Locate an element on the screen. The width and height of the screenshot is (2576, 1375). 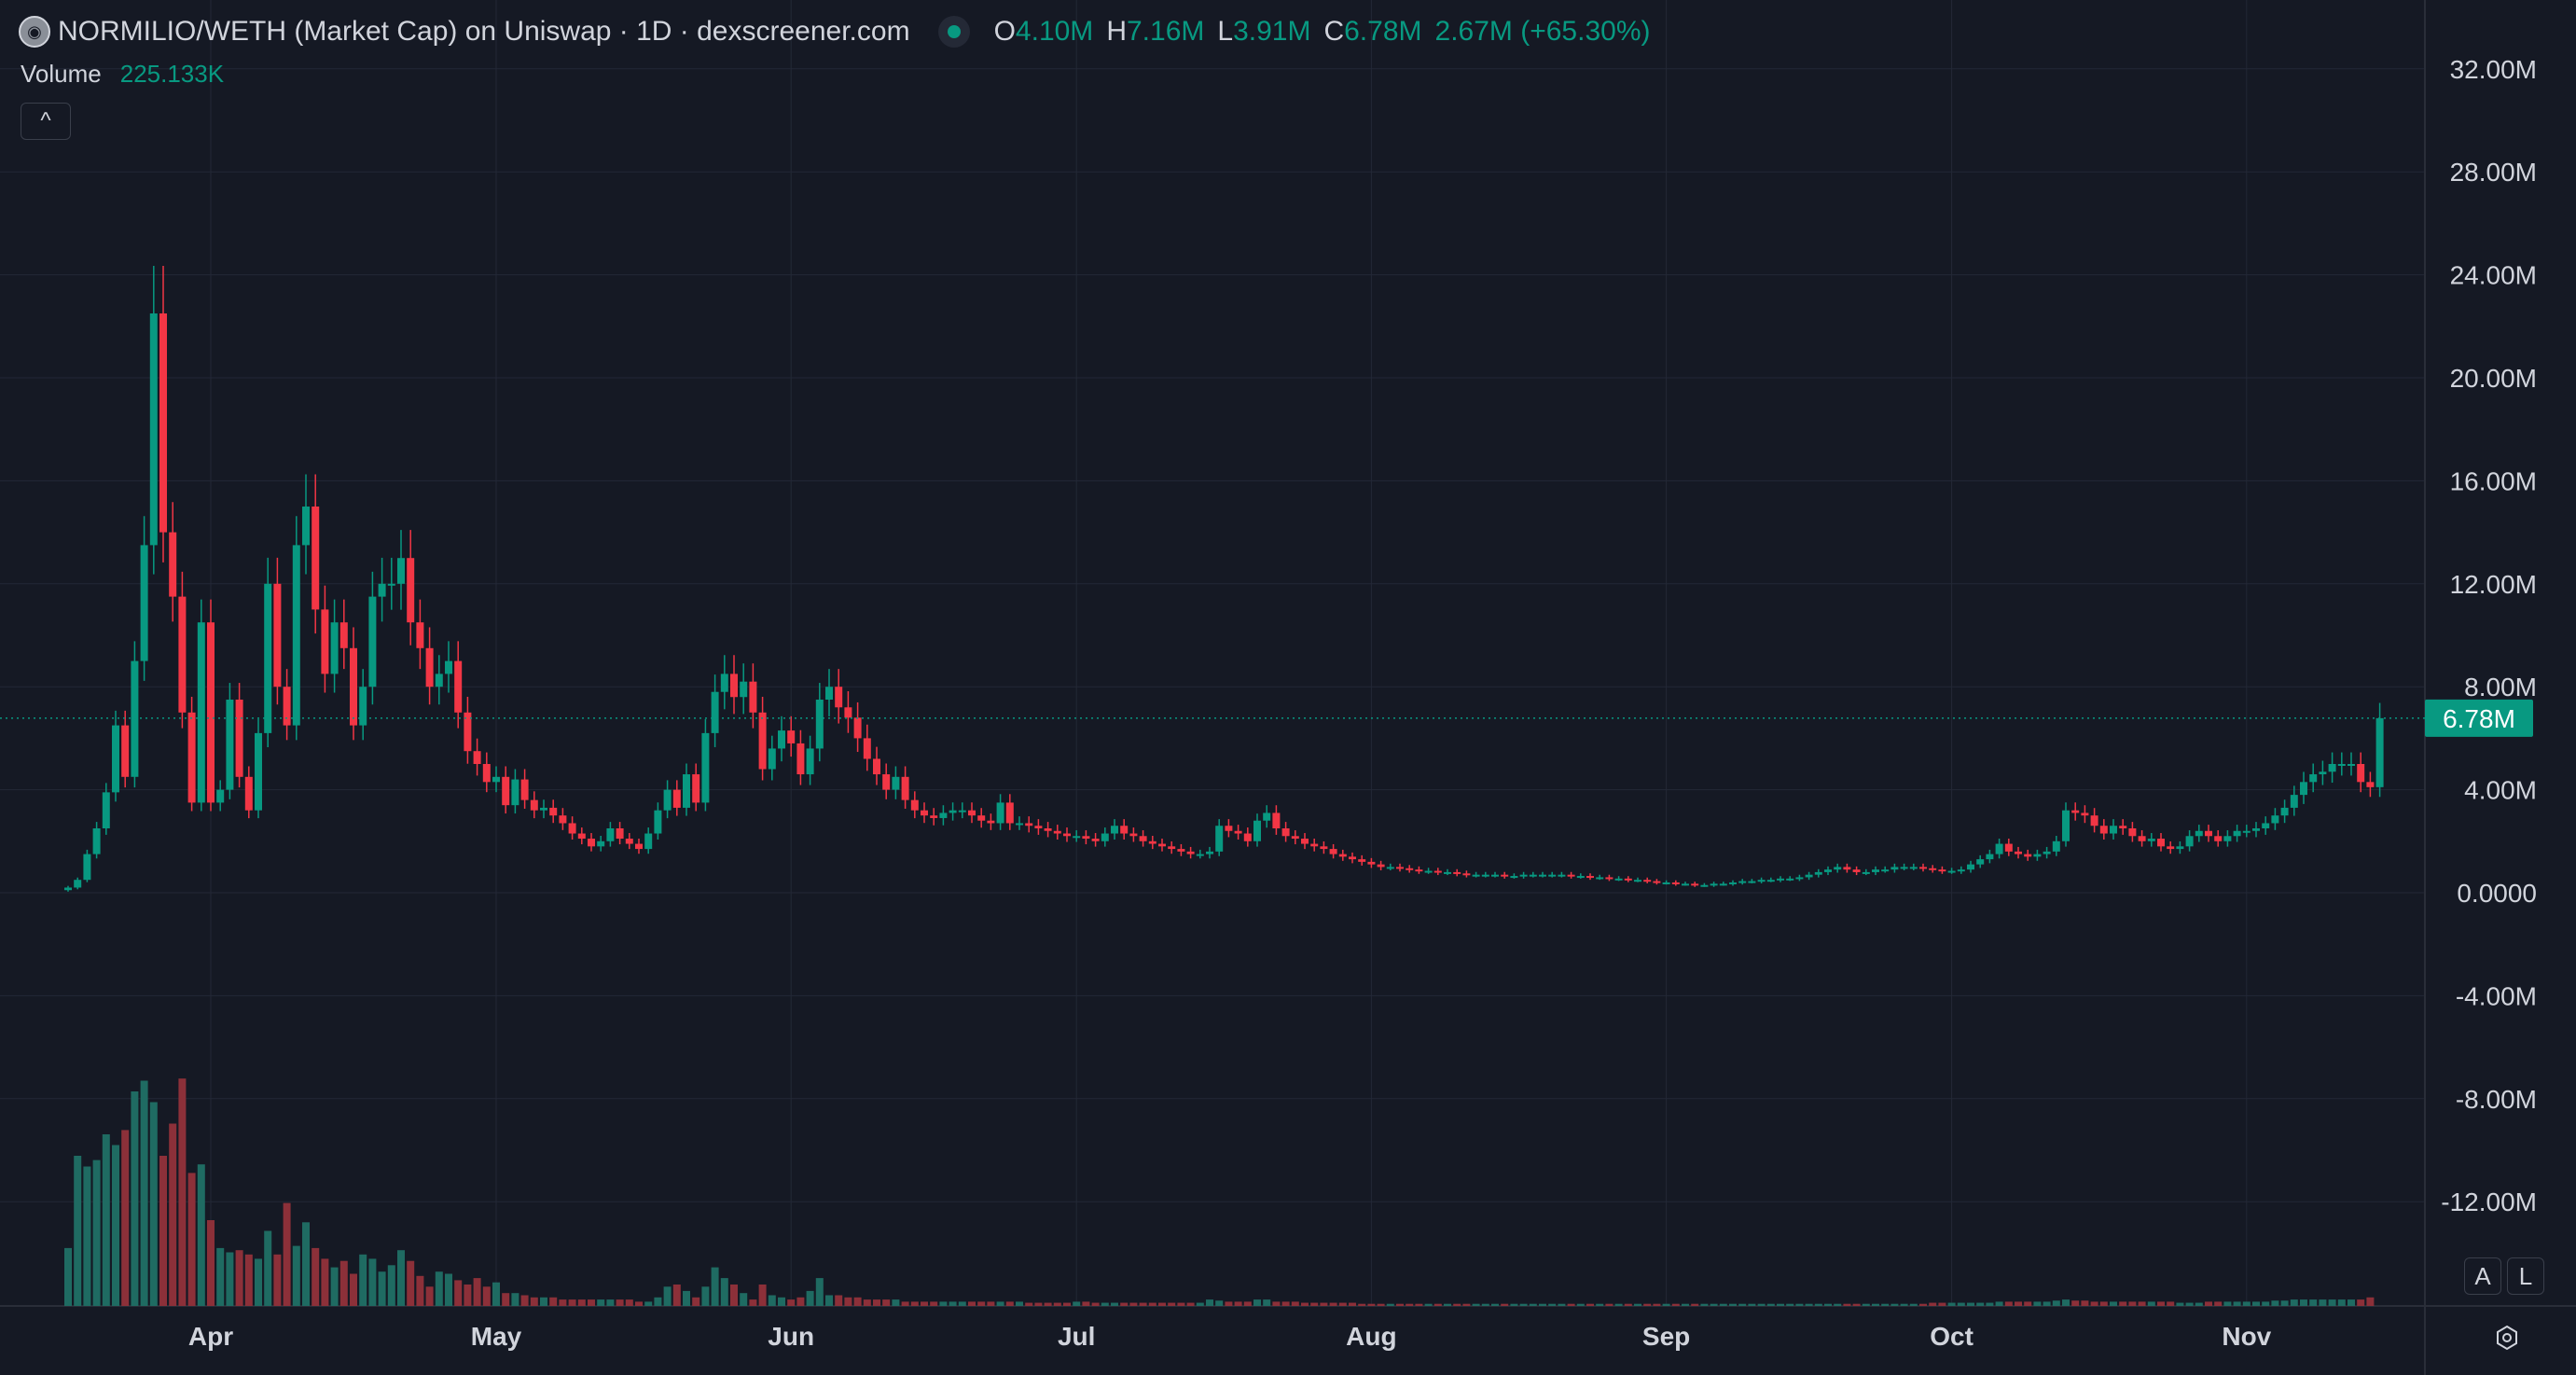
ohlc-low-key: L is located at coordinates (1225, 31).